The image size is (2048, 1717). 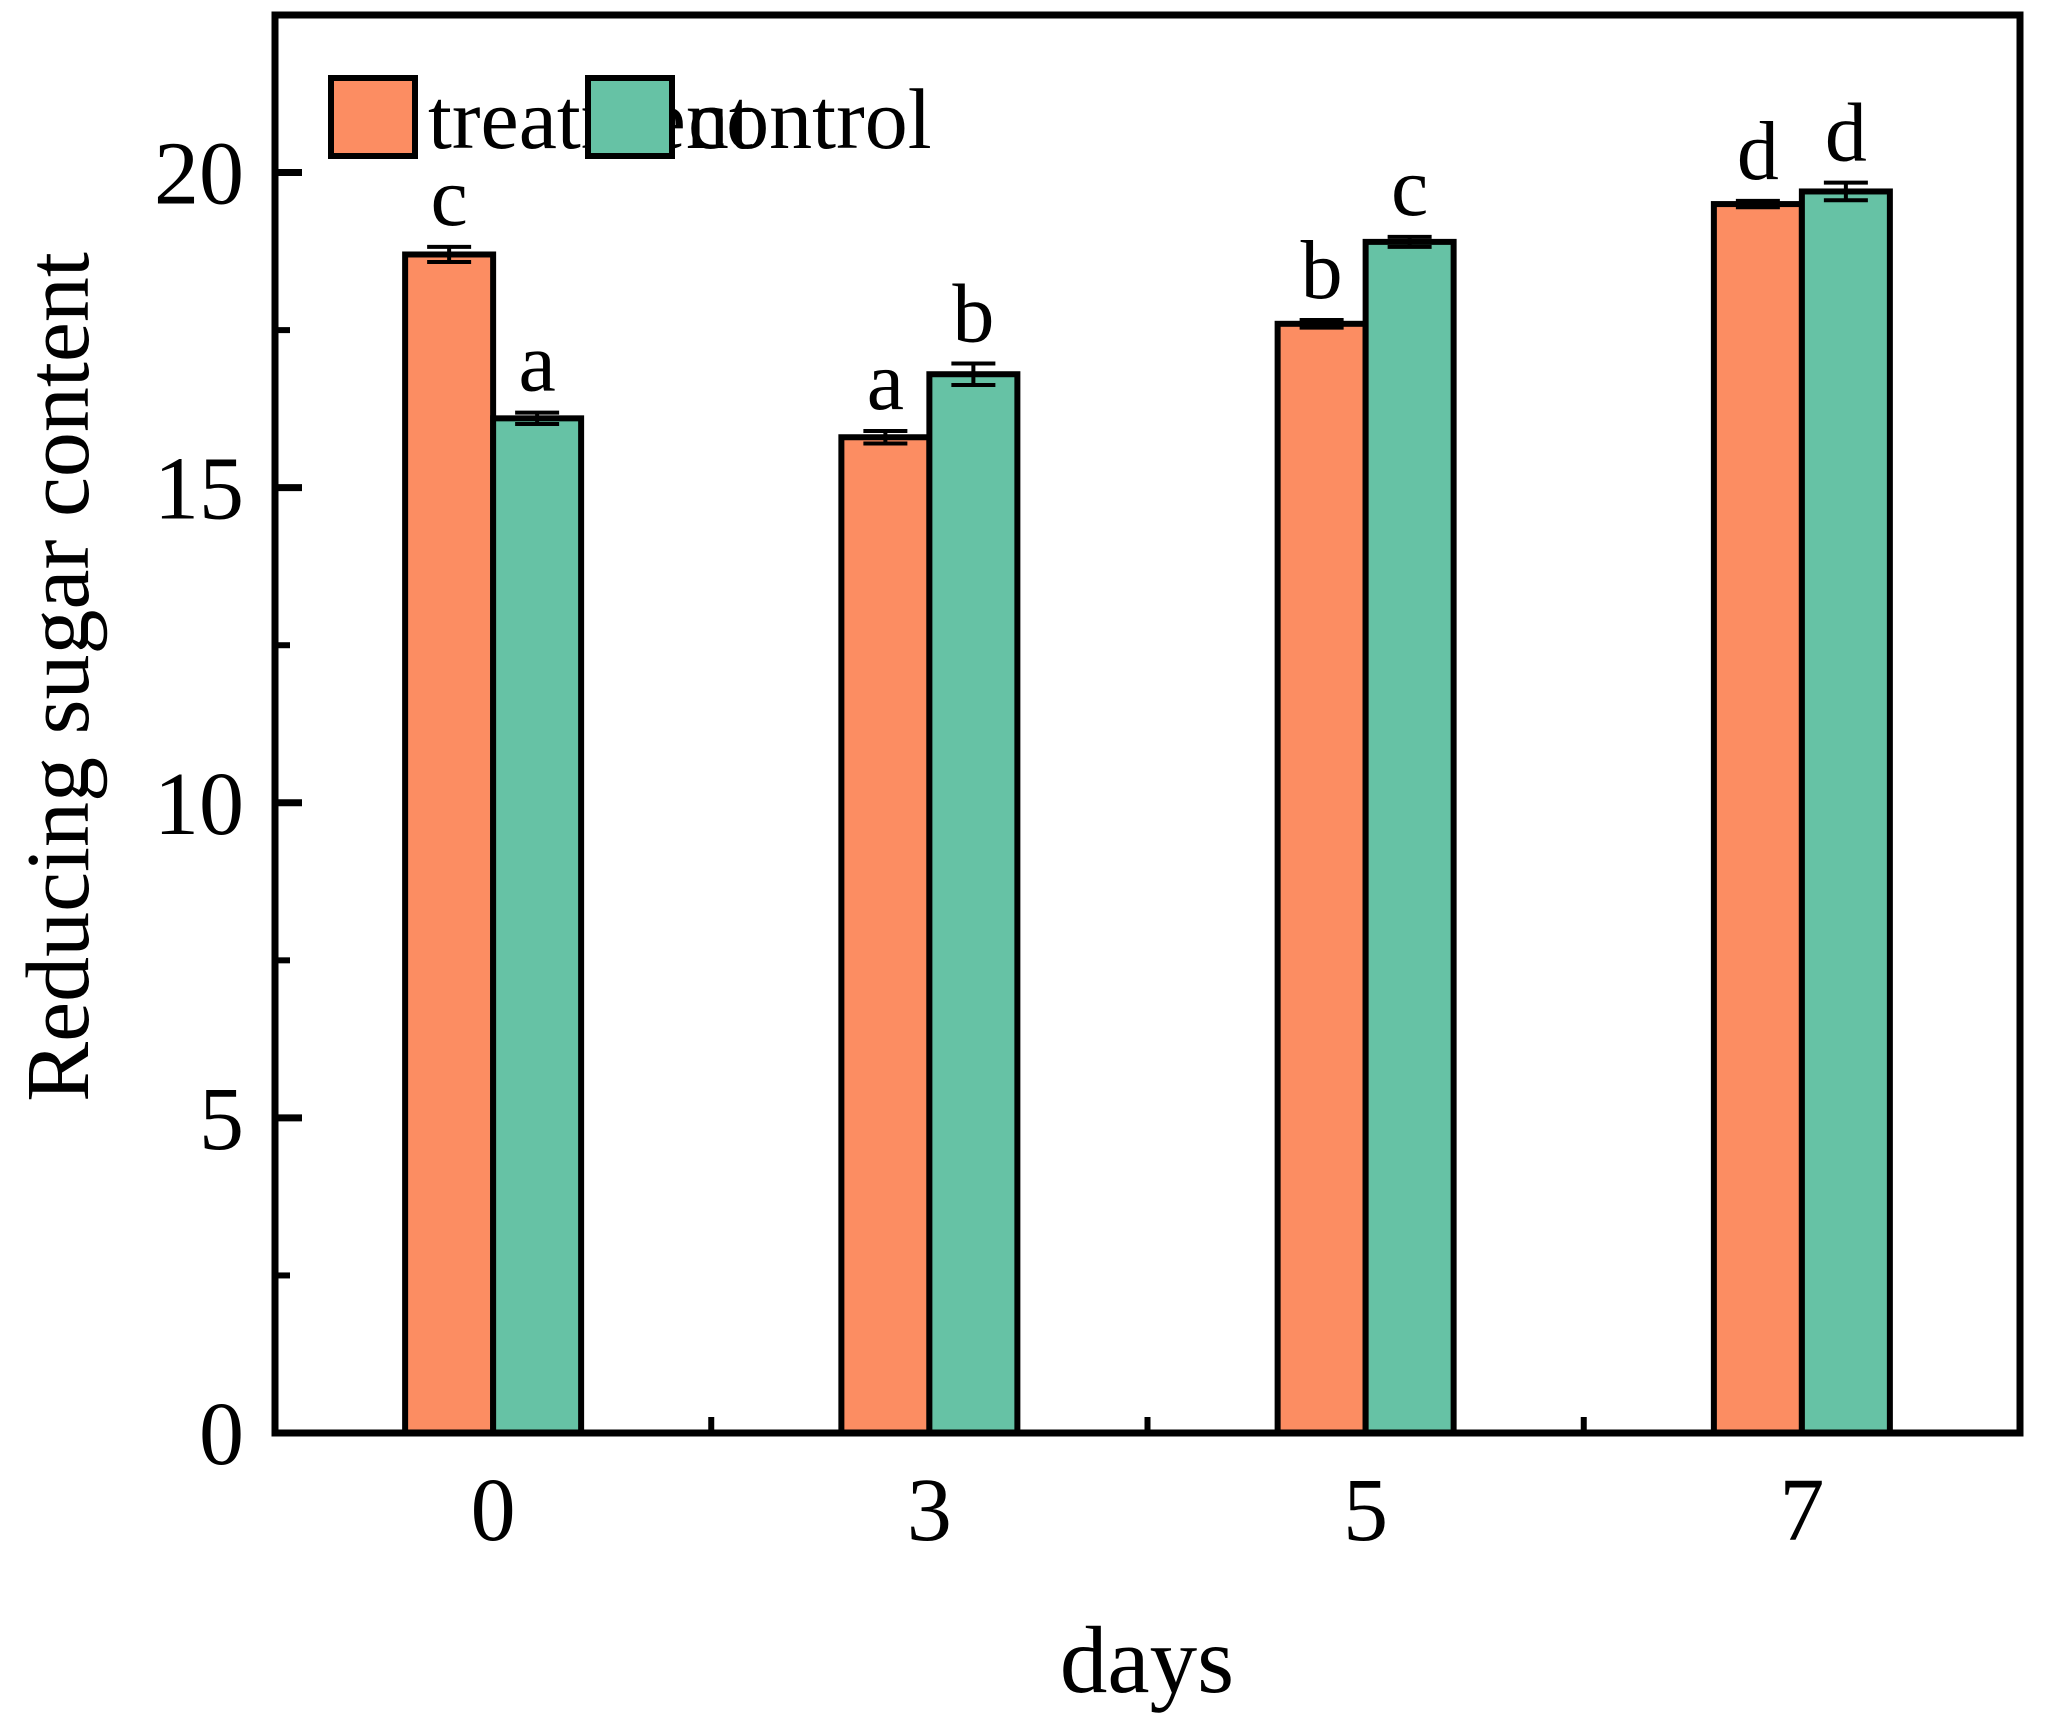 What do you see at coordinates (449, 843) in the screenshot?
I see `bar-treatment-day0` at bounding box center [449, 843].